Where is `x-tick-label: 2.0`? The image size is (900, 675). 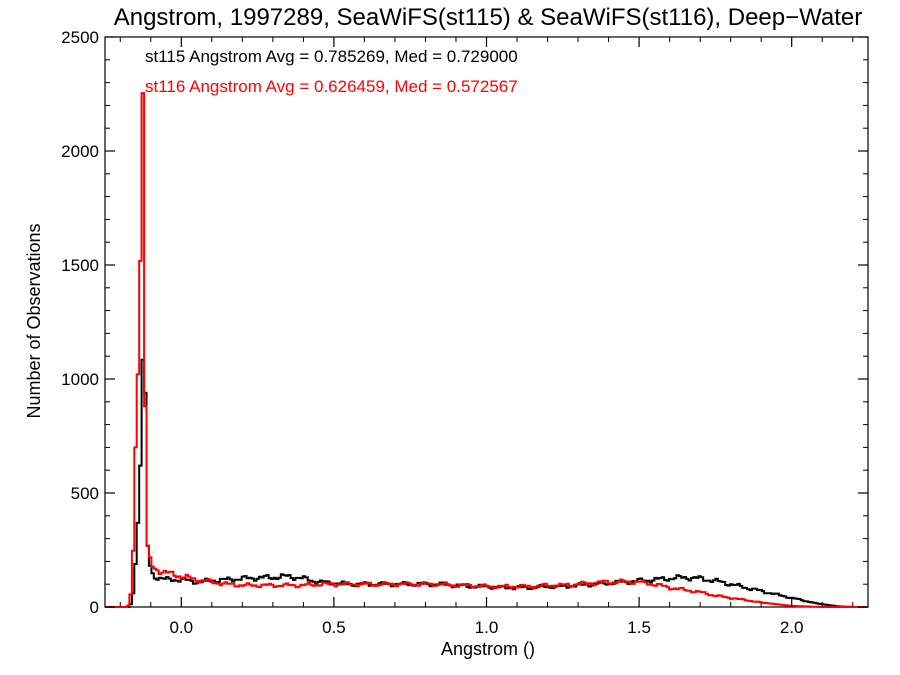
x-tick-label: 2.0 is located at coordinates (792, 627).